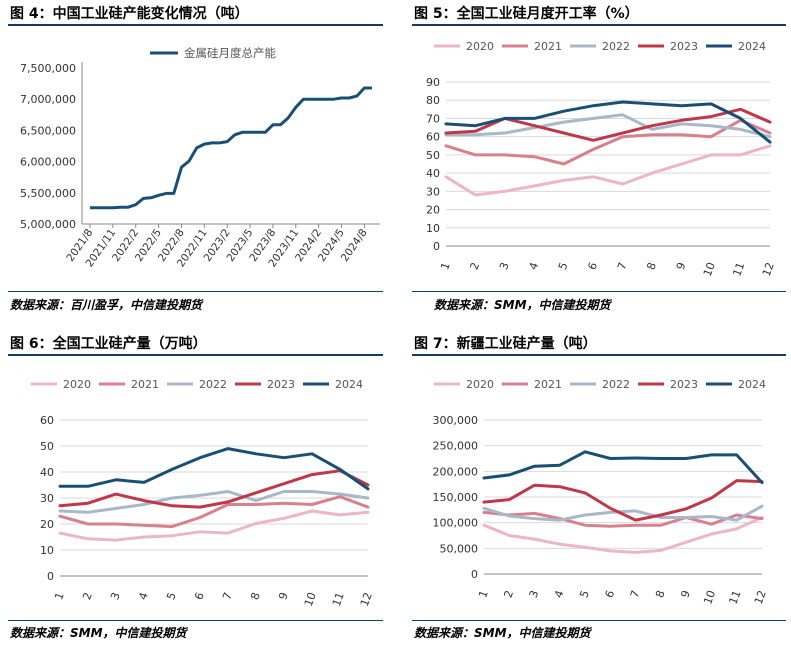  Describe the element at coordinates (505, 344) in the screenshot. I see `figure-7-title: 图 7：新疆工业硅产量（吨）` at that location.